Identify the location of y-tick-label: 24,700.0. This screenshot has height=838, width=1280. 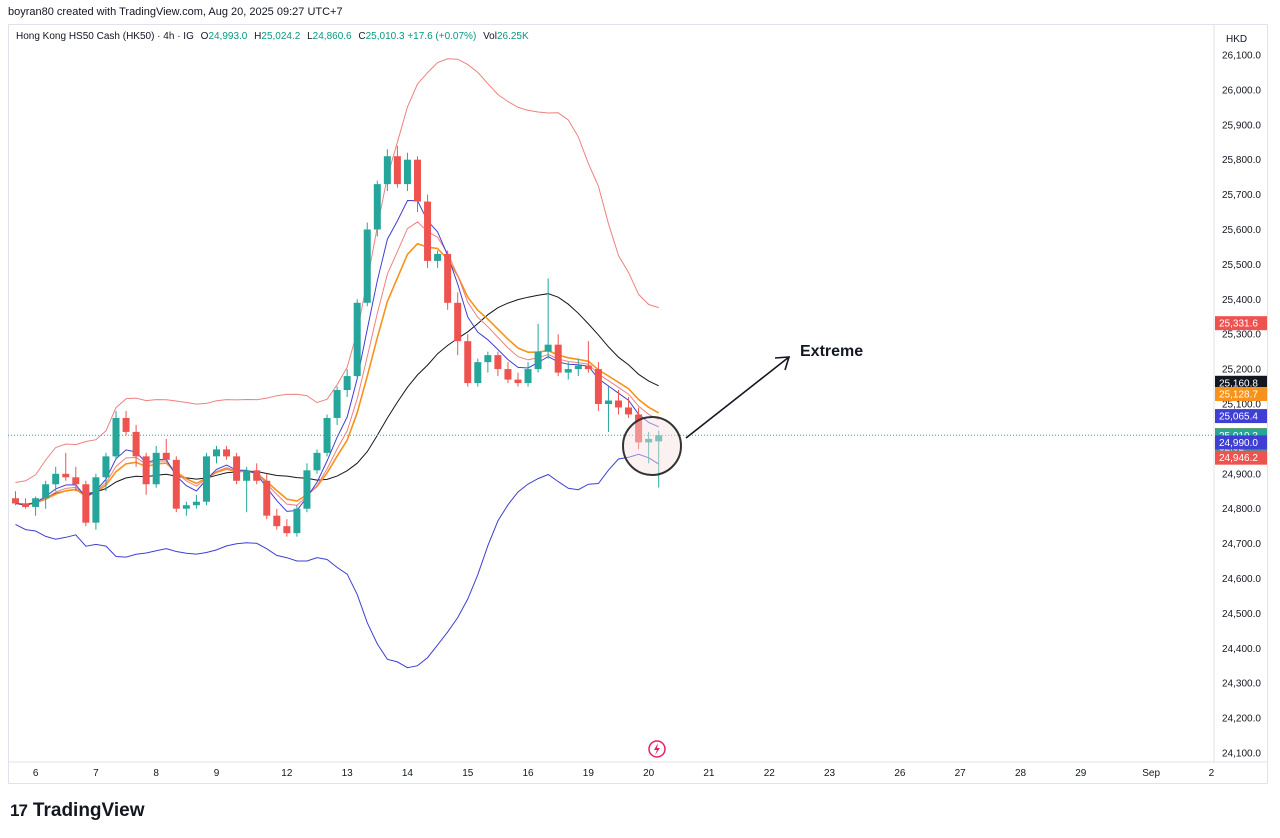
(1241, 544).